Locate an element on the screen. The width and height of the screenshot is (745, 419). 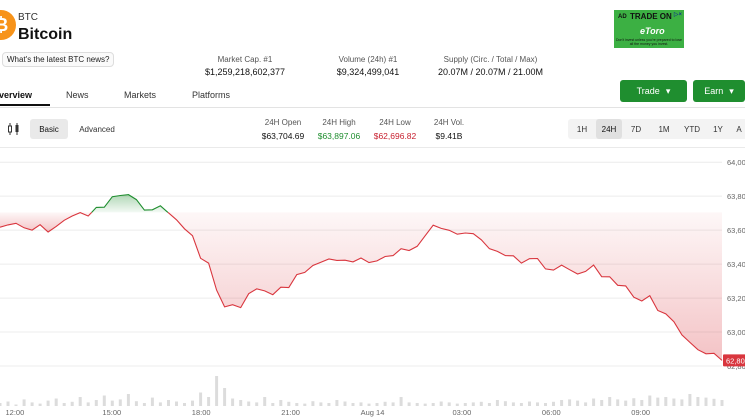
range-1m-button: 1M is located at coordinates (664, 129).